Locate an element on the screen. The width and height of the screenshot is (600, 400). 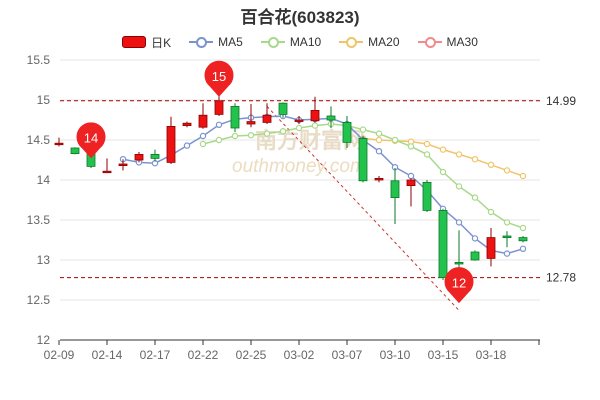
legend-ma10-swatch is located at coordinates (272, 42).